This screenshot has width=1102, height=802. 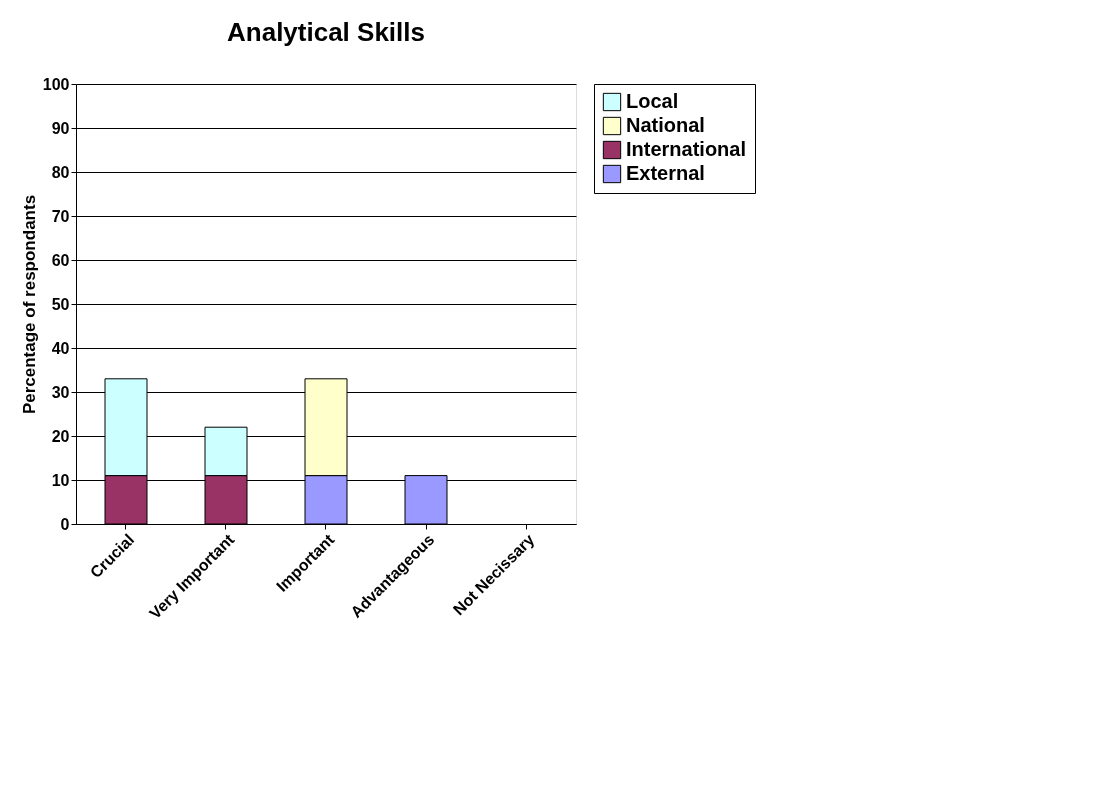 I want to click on y-tick-label: 0, so click(x=65, y=524).